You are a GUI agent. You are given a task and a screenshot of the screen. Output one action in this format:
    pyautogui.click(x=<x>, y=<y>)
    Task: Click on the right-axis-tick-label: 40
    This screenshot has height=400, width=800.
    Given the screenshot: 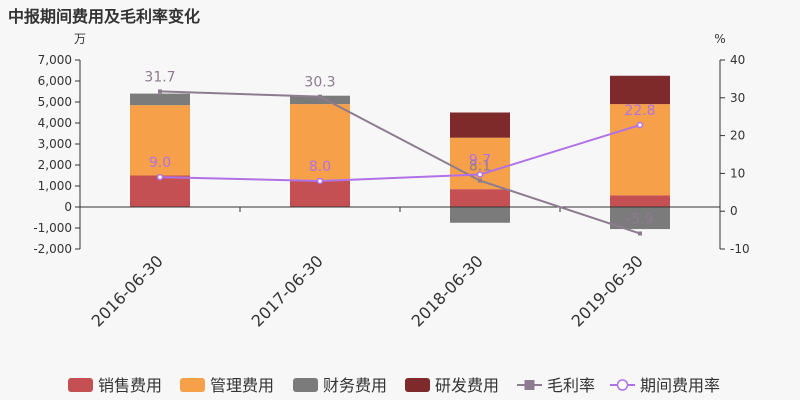 What is the action you would take?
    pyautogui.click(x=737, y=60)
    